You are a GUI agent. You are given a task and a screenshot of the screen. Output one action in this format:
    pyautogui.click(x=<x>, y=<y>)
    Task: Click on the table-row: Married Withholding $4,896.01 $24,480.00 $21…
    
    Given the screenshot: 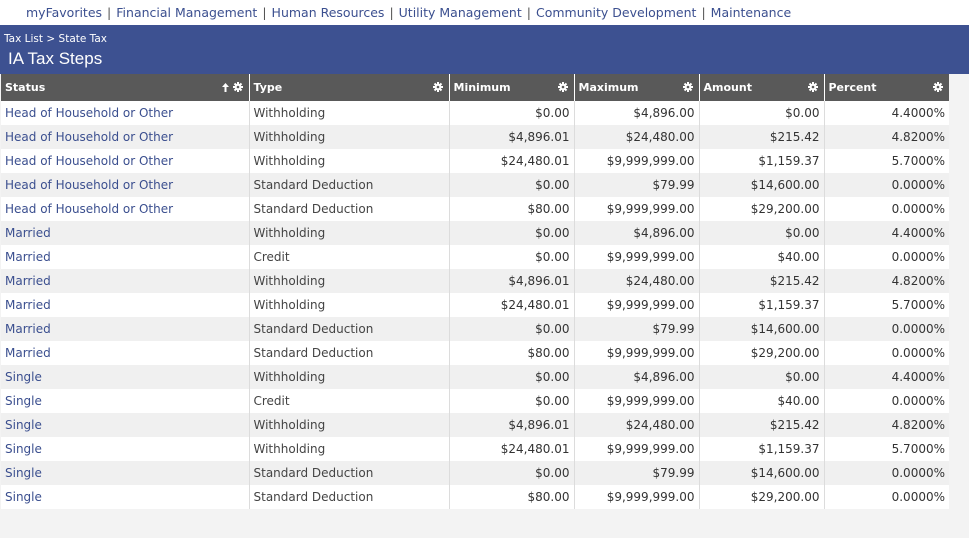 What is the action you would take?
    pyautogui.click(x=475, y=281)
    